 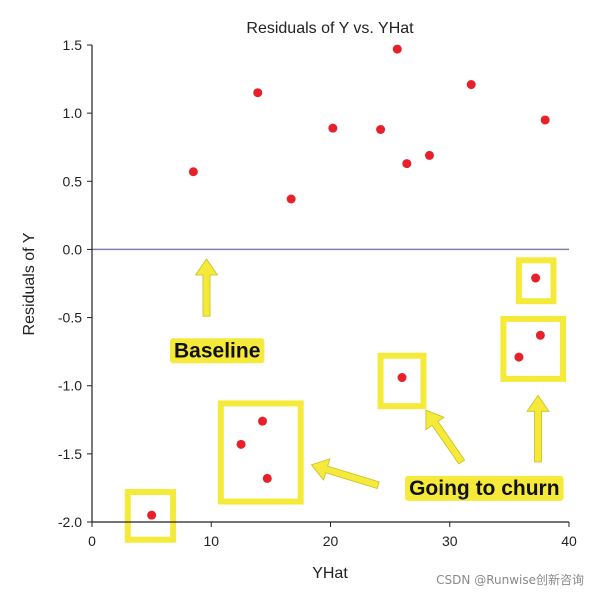 I want to click on annotation-label: Baseline, so click(x=217, y=350).